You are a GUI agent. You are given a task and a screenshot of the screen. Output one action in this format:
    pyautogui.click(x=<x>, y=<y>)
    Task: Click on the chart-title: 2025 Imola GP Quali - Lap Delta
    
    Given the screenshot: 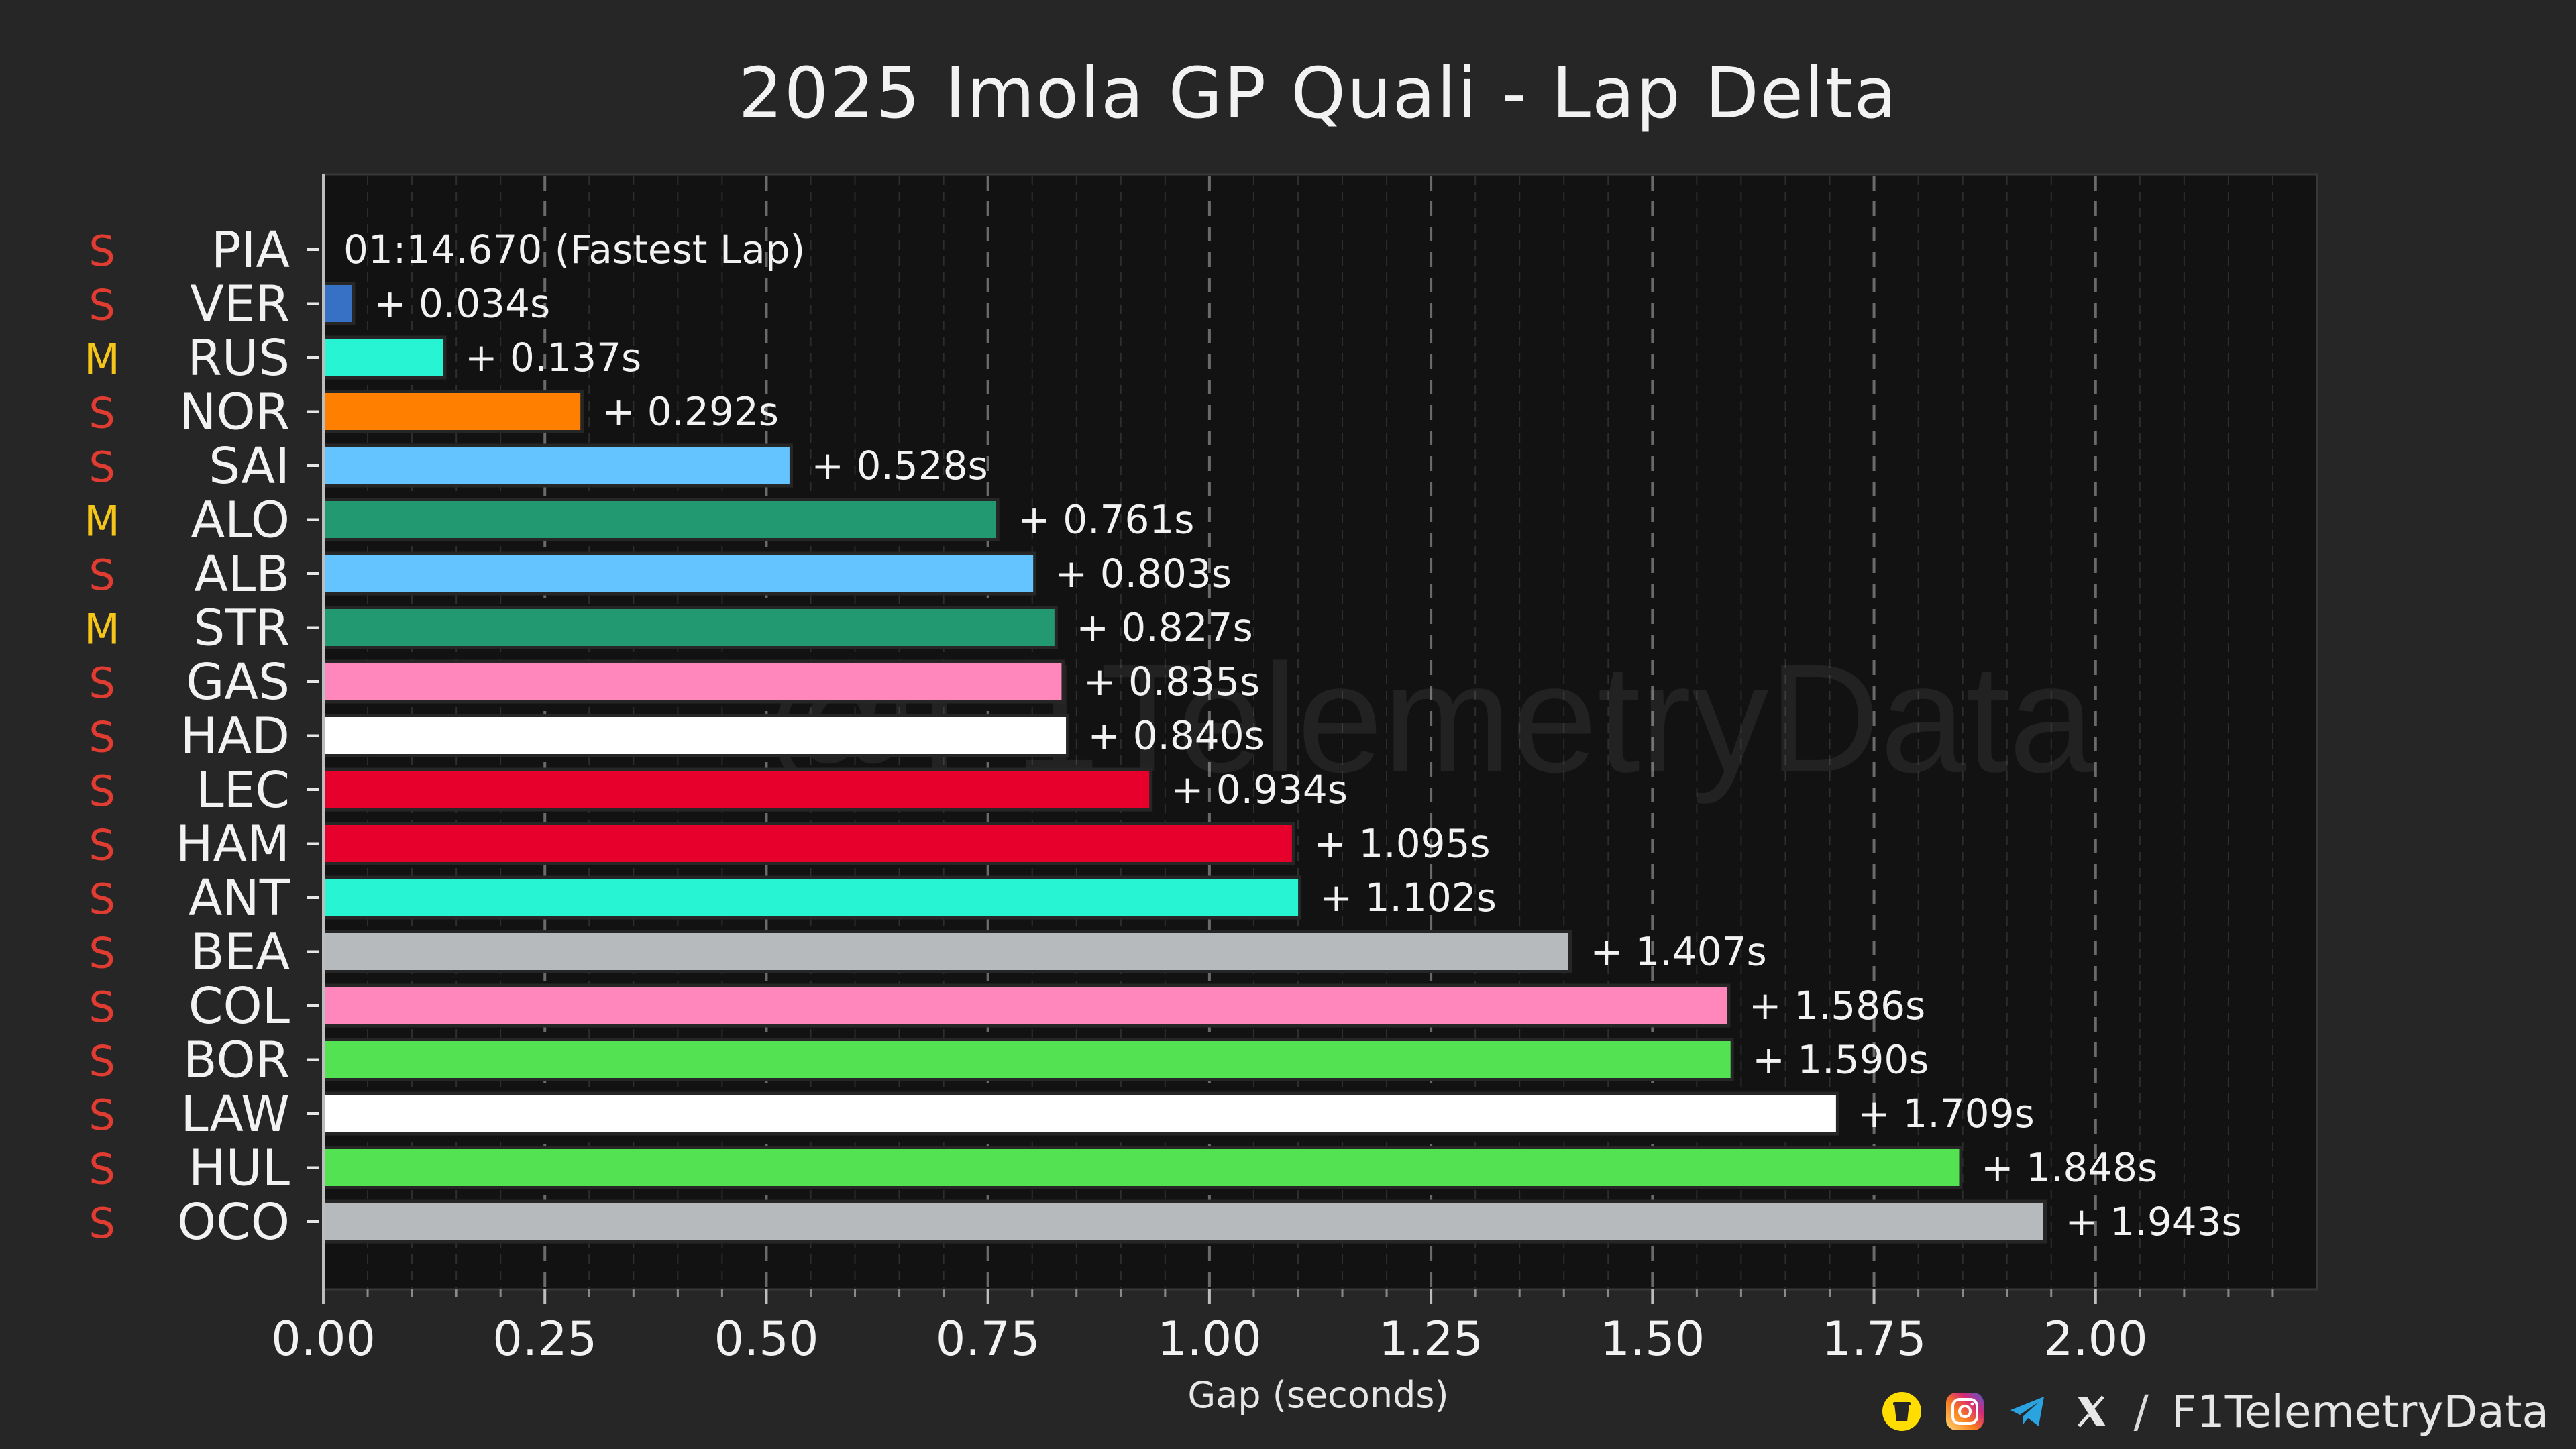 What is the action you would take?
    pyautogui.click(x=1318, y=93)
    